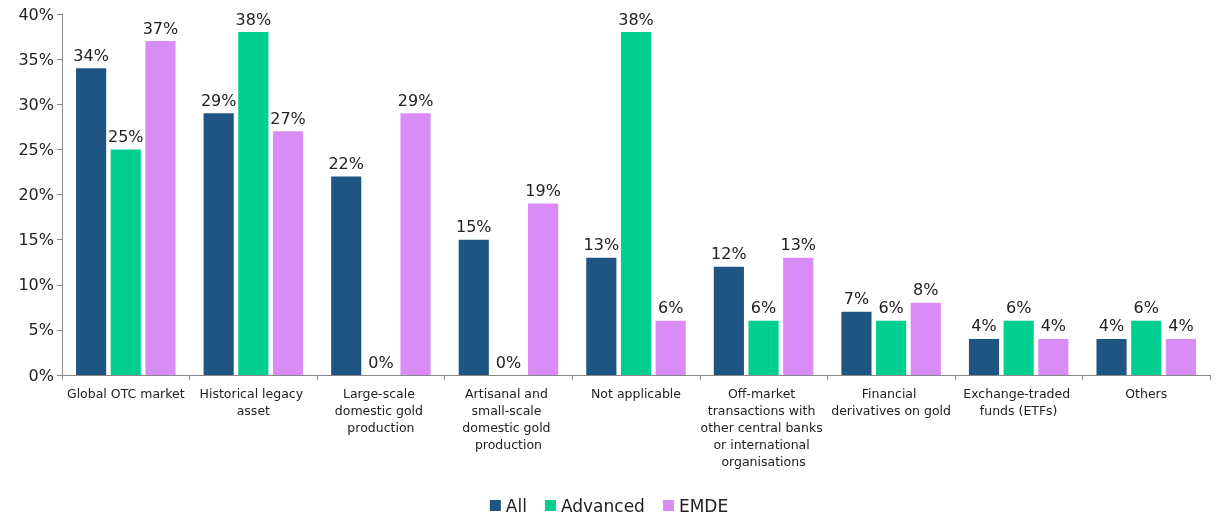  Describe the element at coordinates (36, 194) in the screenshot. I see `y-tick-label: 20%` at that location.